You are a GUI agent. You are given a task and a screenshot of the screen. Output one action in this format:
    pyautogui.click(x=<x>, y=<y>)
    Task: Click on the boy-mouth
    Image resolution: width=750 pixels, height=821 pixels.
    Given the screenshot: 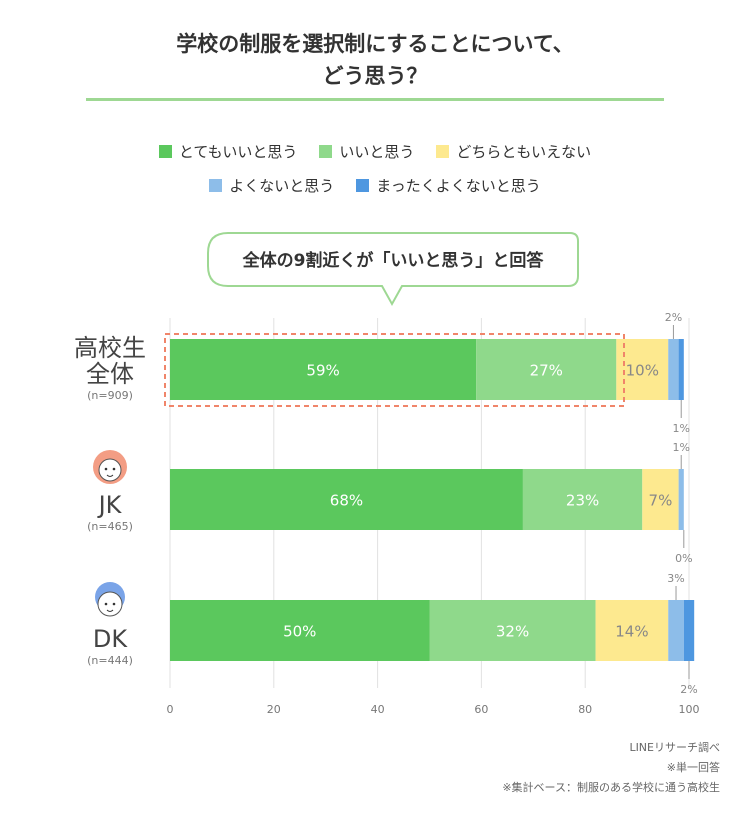 What is the action you would take?
    pyautogui.click(x=110, y=610)
    